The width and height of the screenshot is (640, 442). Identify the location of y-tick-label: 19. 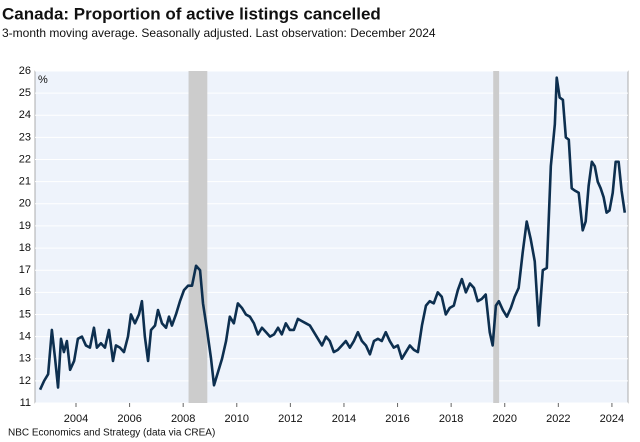
(25, 226).